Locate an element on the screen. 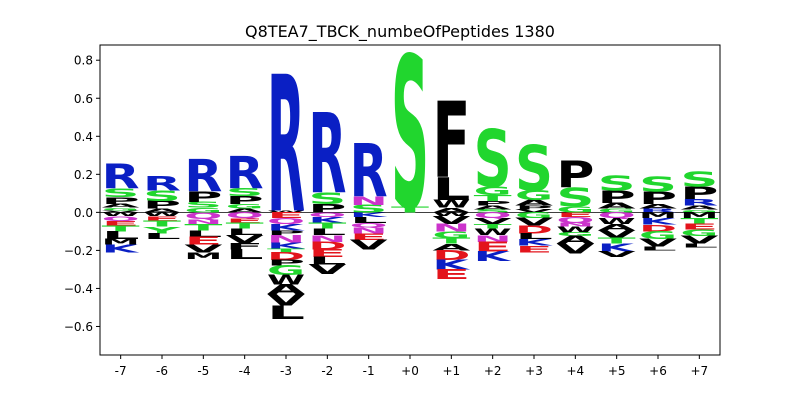  logo-letter-W-pos-+2: W is located at coordinates (493, 232).